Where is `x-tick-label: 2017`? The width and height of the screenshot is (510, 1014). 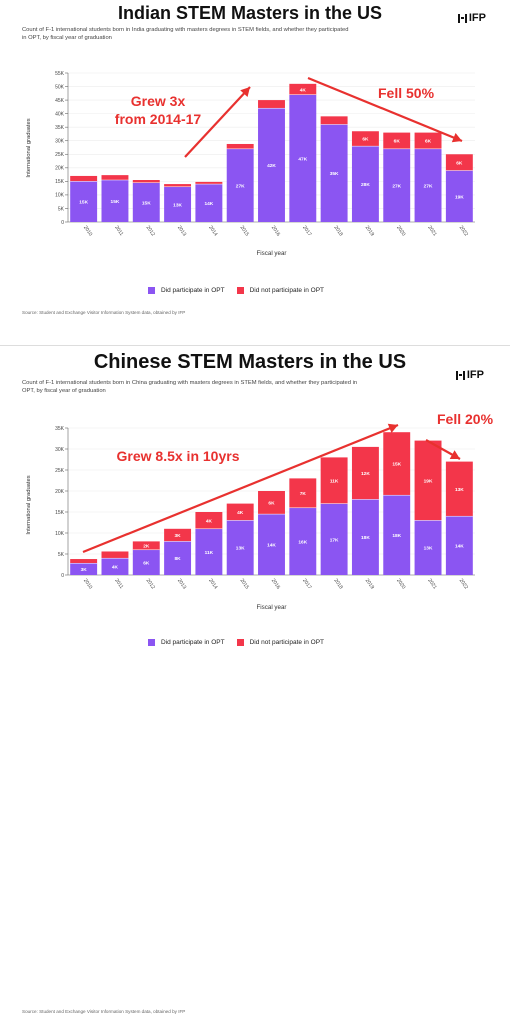
x-tick-label: 2017 is located at coordinates (306, 584).